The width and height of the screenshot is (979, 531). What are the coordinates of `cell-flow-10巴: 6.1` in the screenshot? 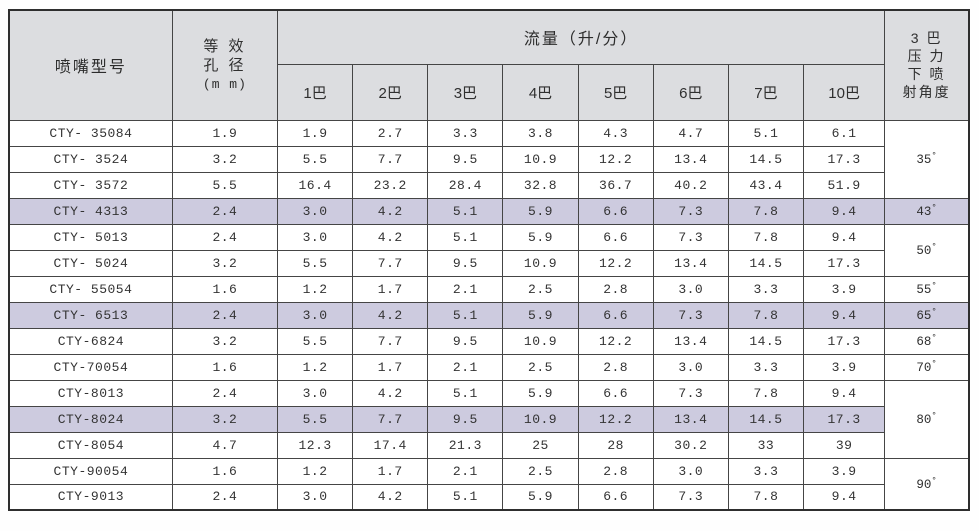 It's located at (844, 133).